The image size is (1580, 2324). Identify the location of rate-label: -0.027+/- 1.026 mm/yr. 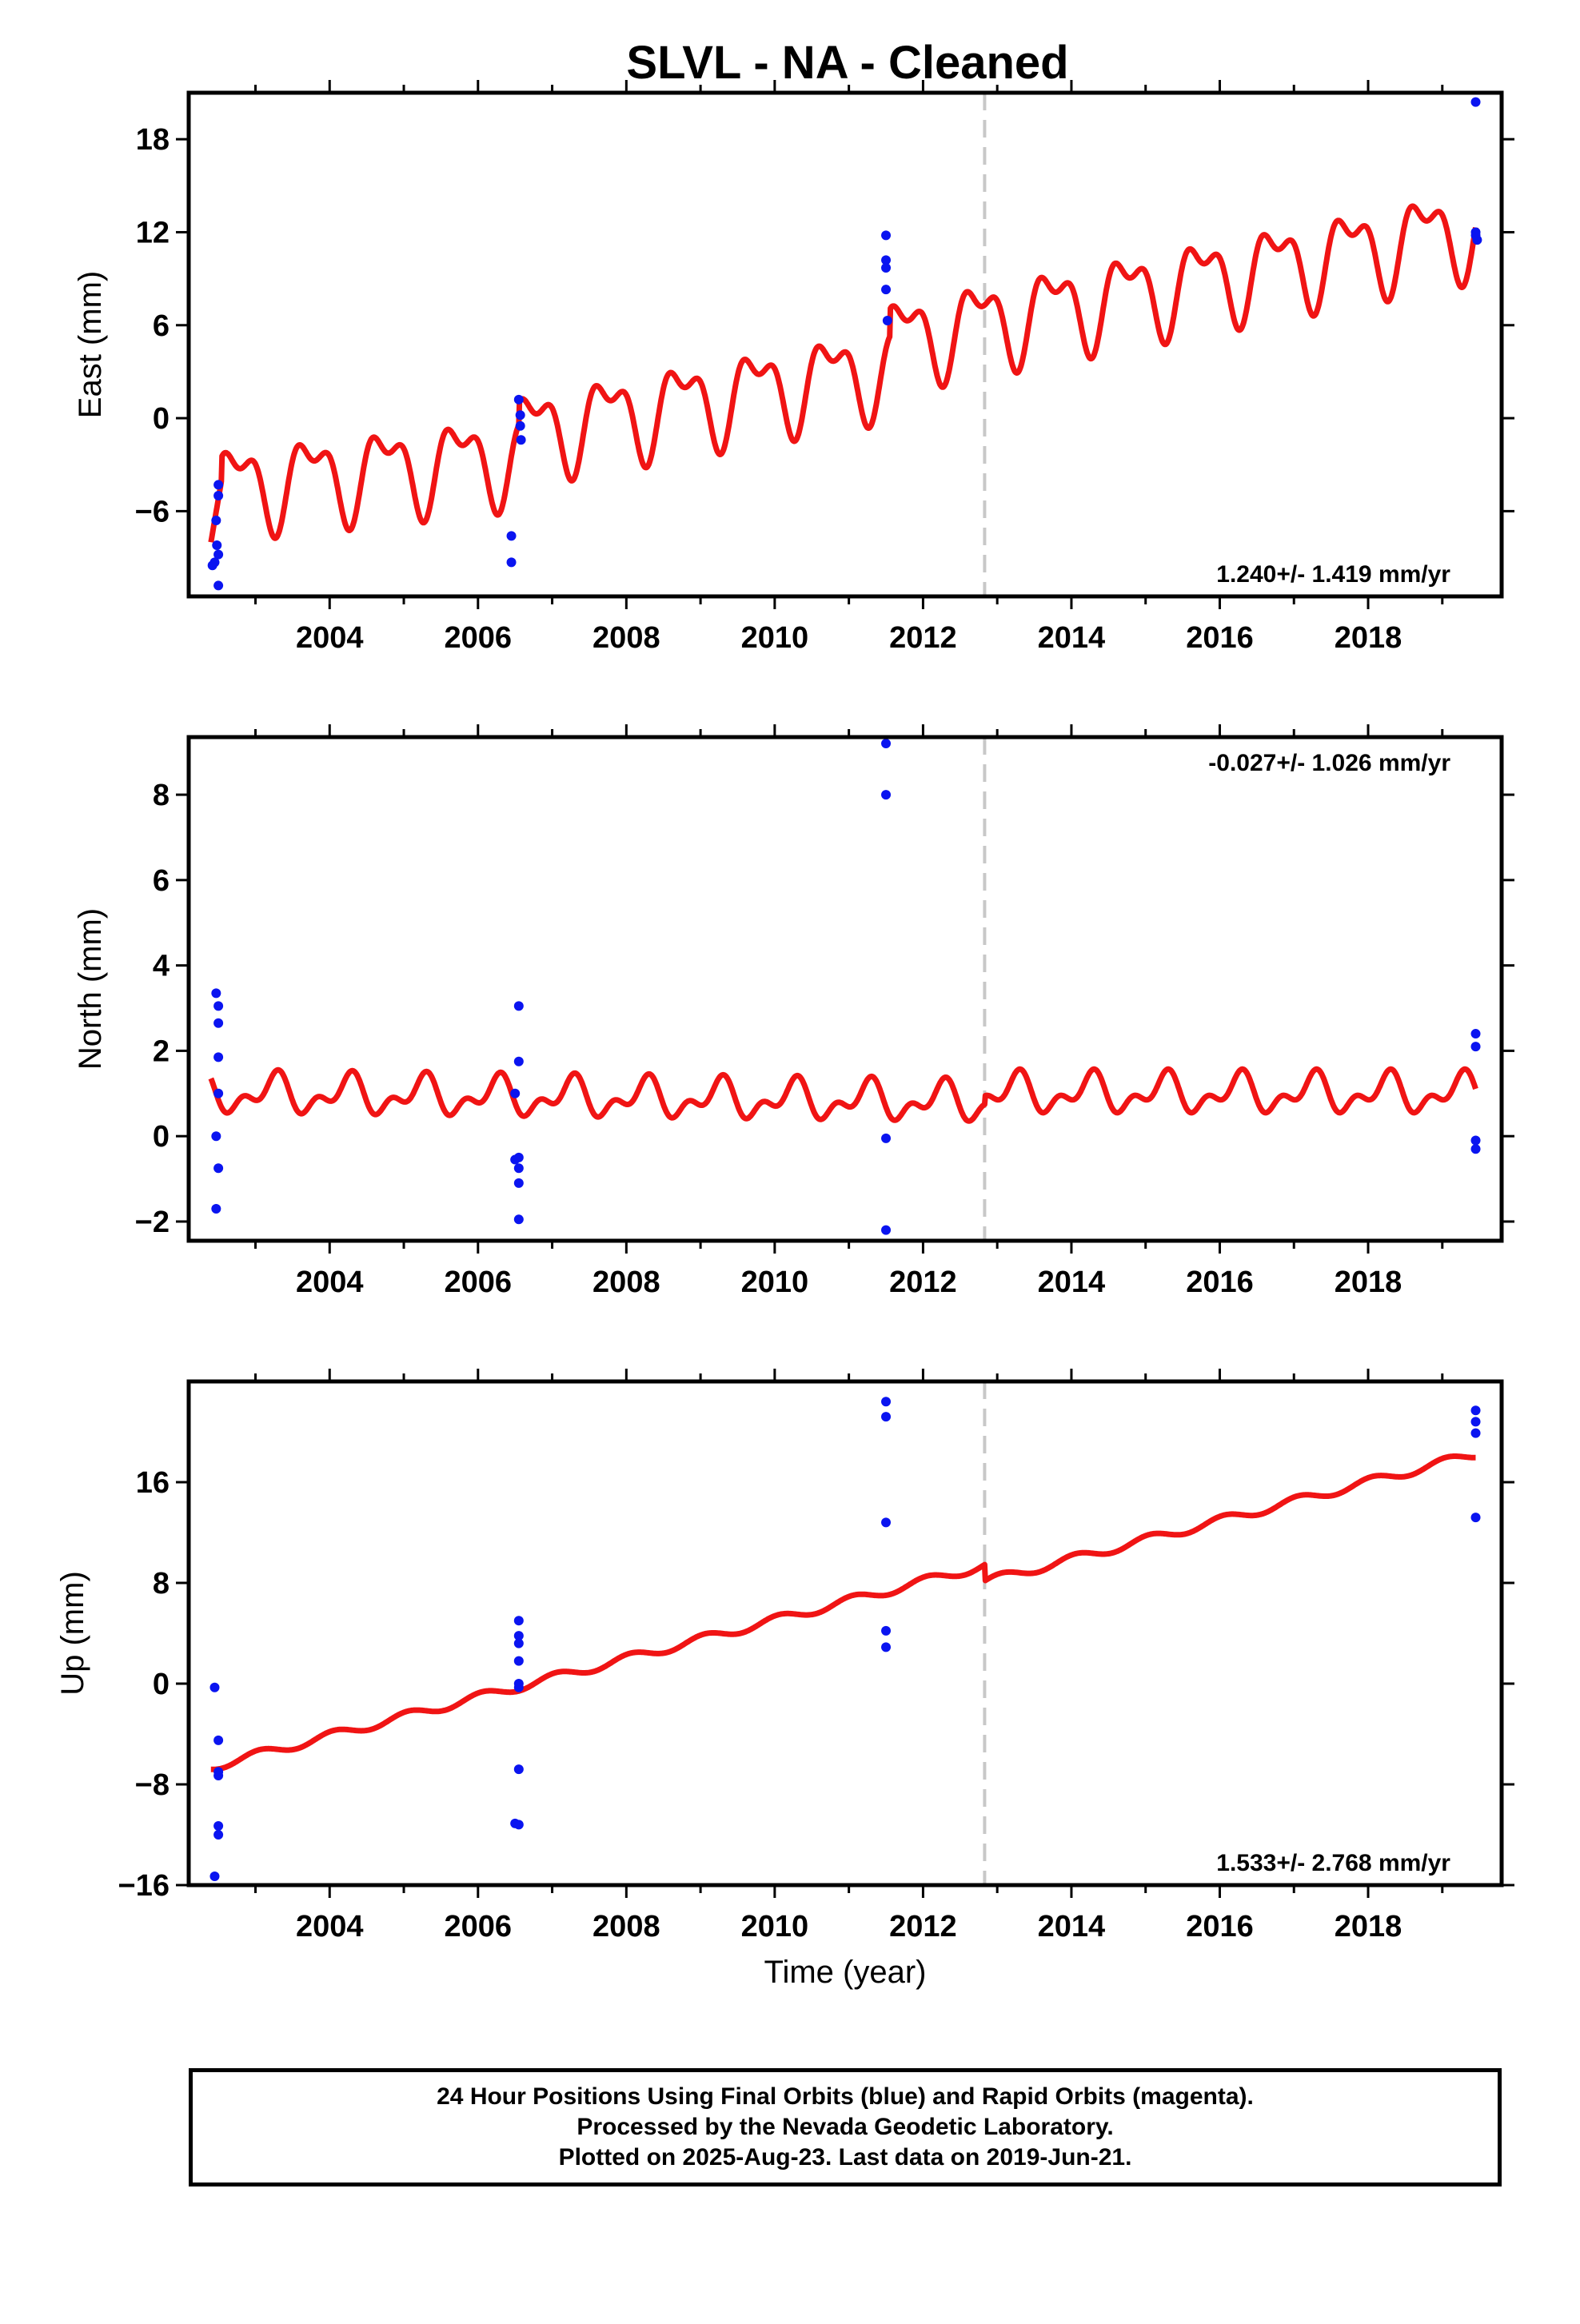
(1329, 763).